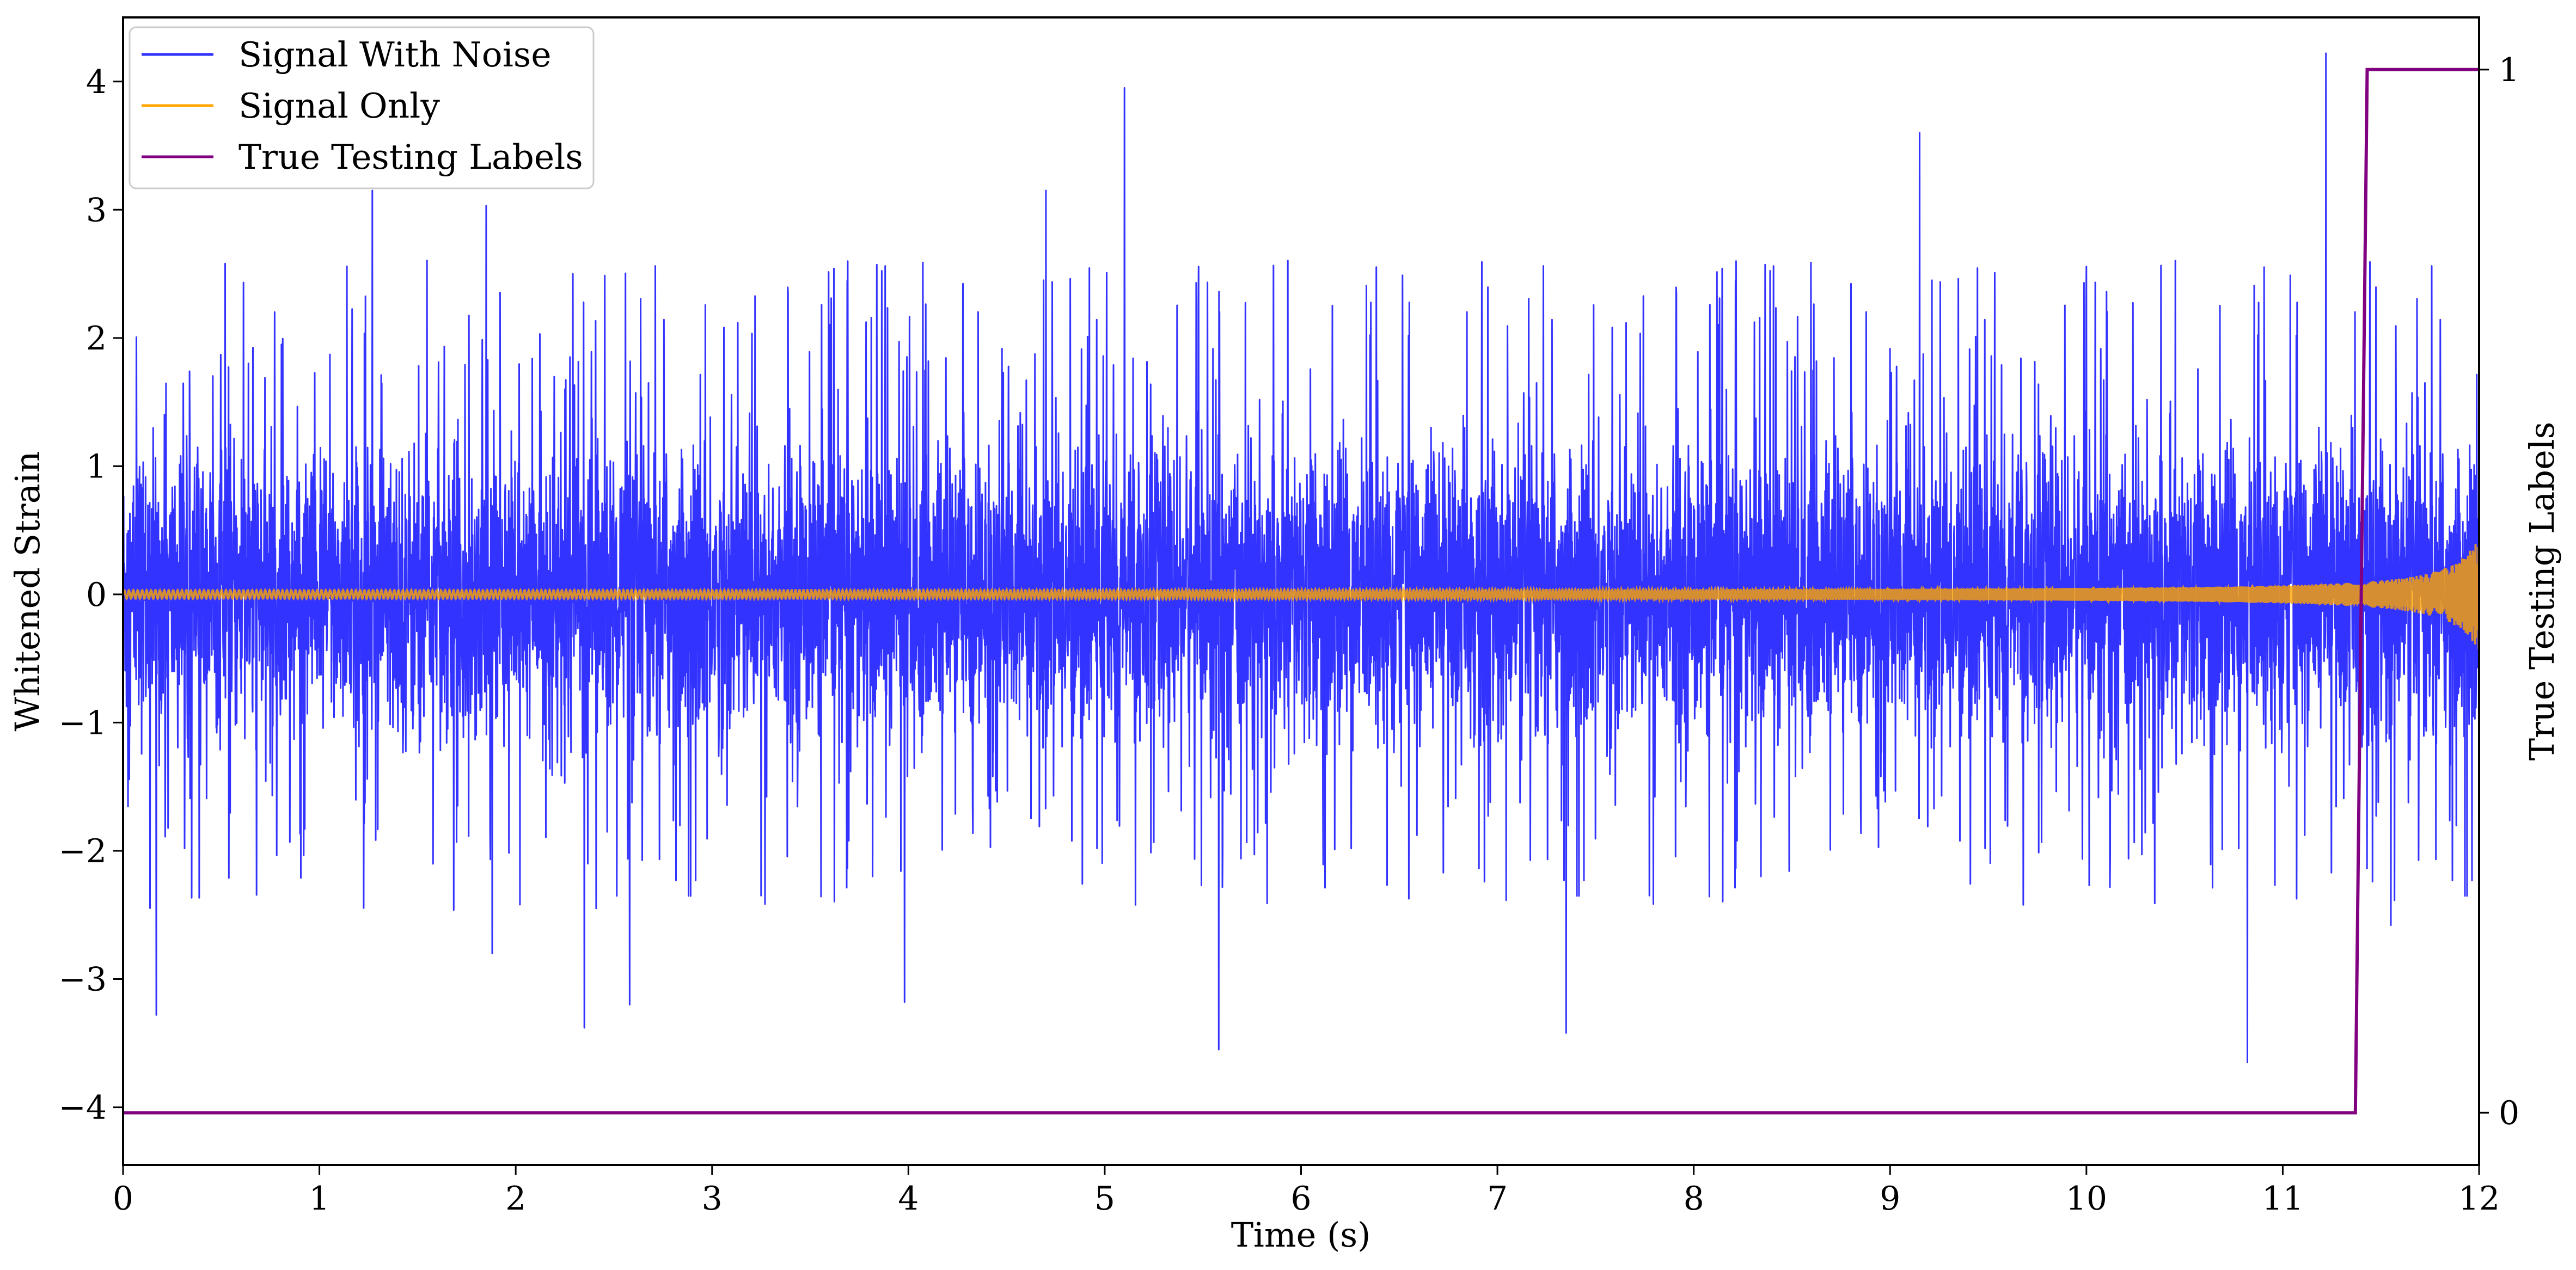  Describe the element at coordinates (1300, 1199) in the screenshot. I see `x-tick-label: 6` at that location.